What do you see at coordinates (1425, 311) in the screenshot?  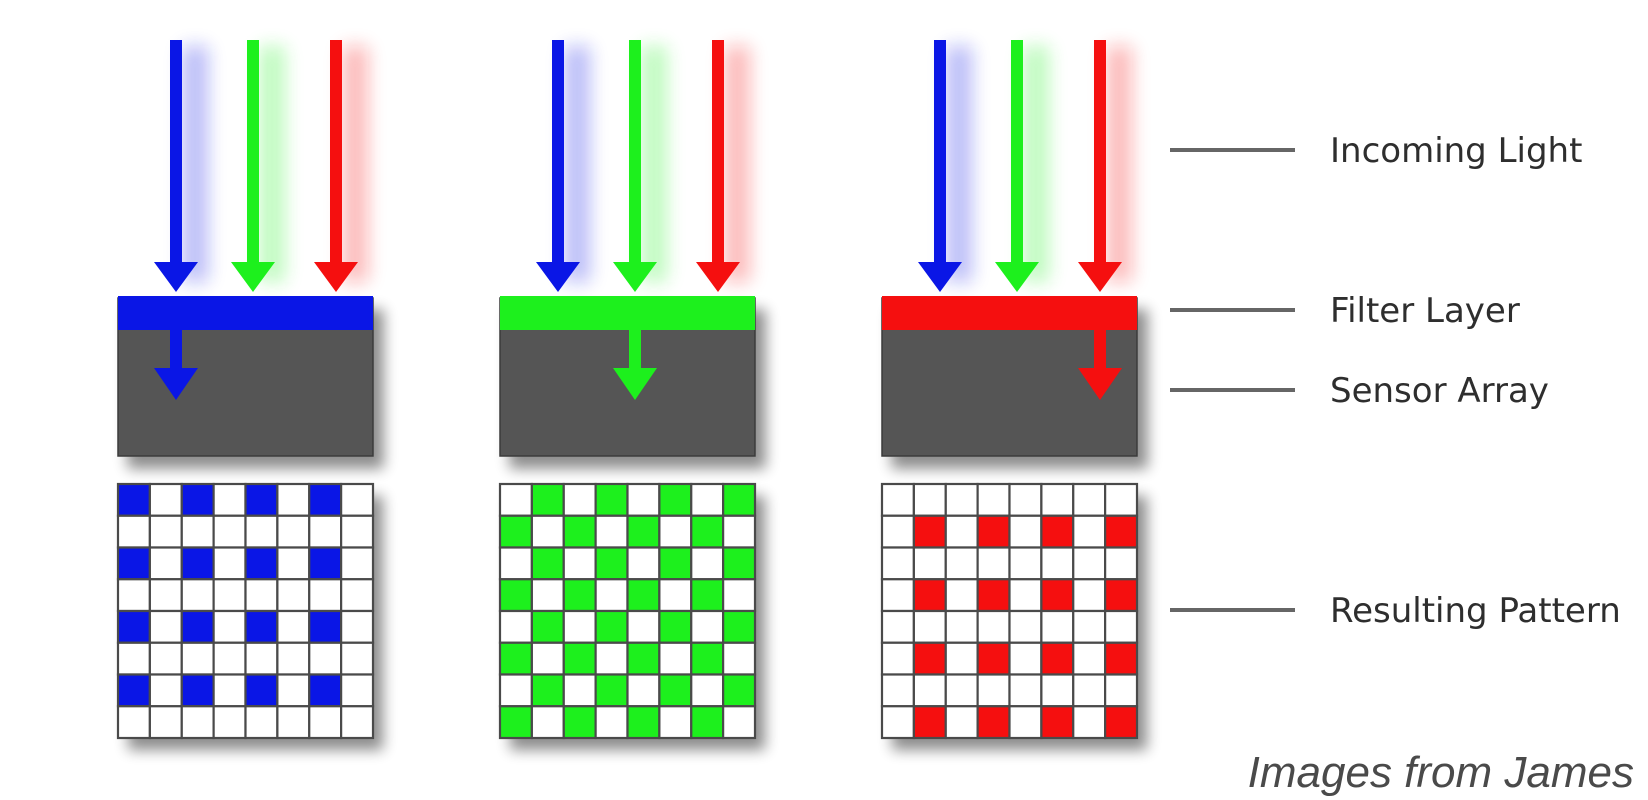 I see `filter-layer-label: Filter Layer` at bounding box center [1425, 311].